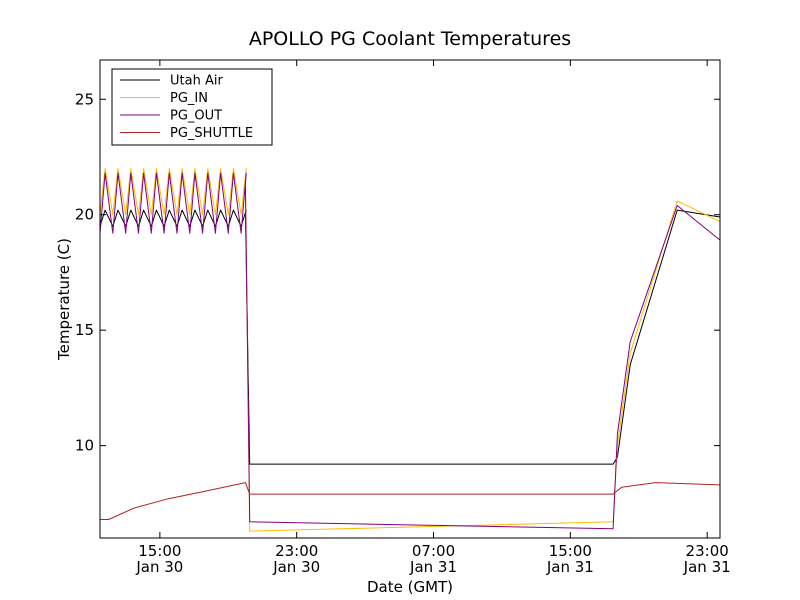 This screenshot has height=600, width=800. What do you see at coordinates (189, 98) in the screenshot?
I see `legend-label-pg-in: PG_IN` at bounding box center [189, 98].